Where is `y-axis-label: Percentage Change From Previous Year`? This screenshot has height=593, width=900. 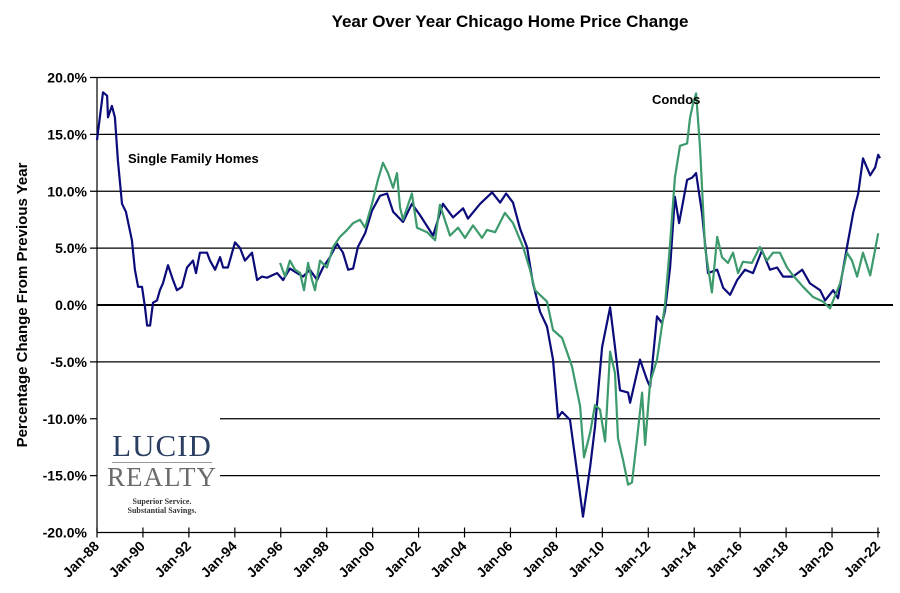 y-axis-label: Percentage Change From Previous Year is located at coordinates (22, 304).